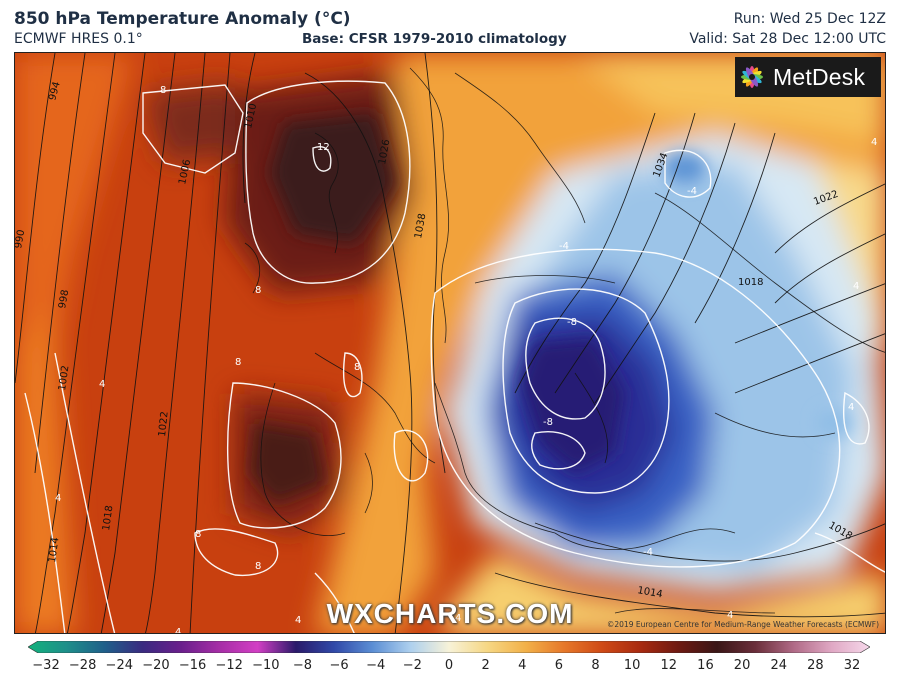 The image size is (900, 689). Describe the element at coordinates (852, 665) in the screenshot. I see `color-scale-tick: 32` at that location.